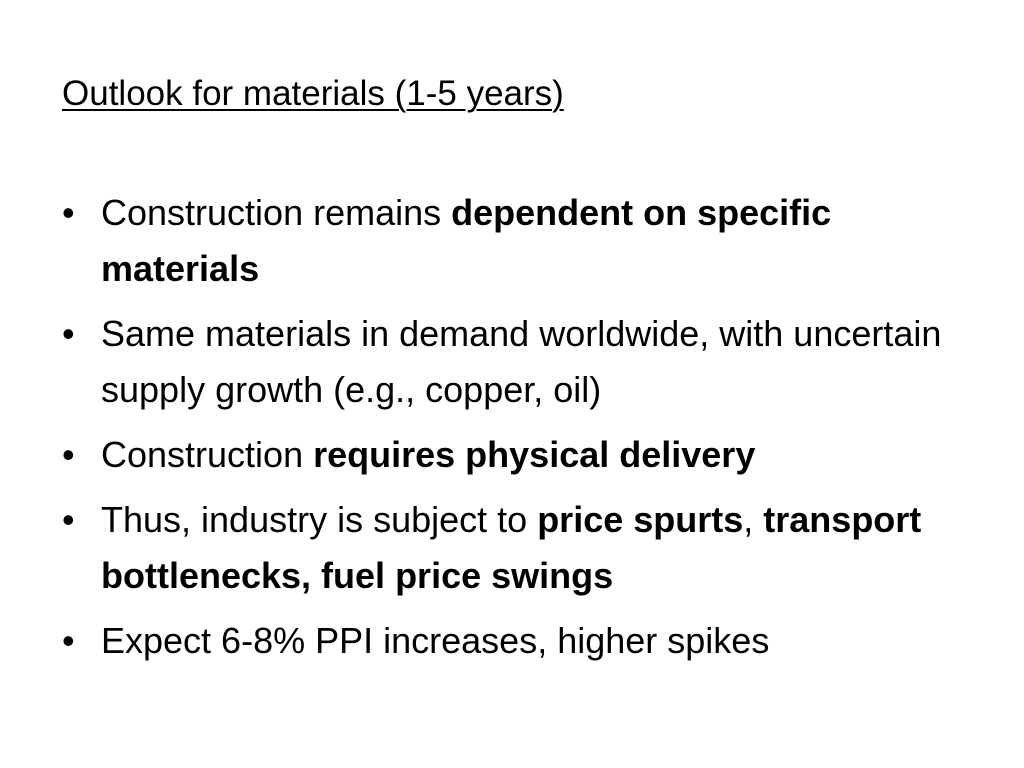 The height and width of the screenshot is (768, 1024). What do you see at coordinates (640, 519) in the screenshot?
I see `bold-text: price spurts` at bounding box center [640, 519].